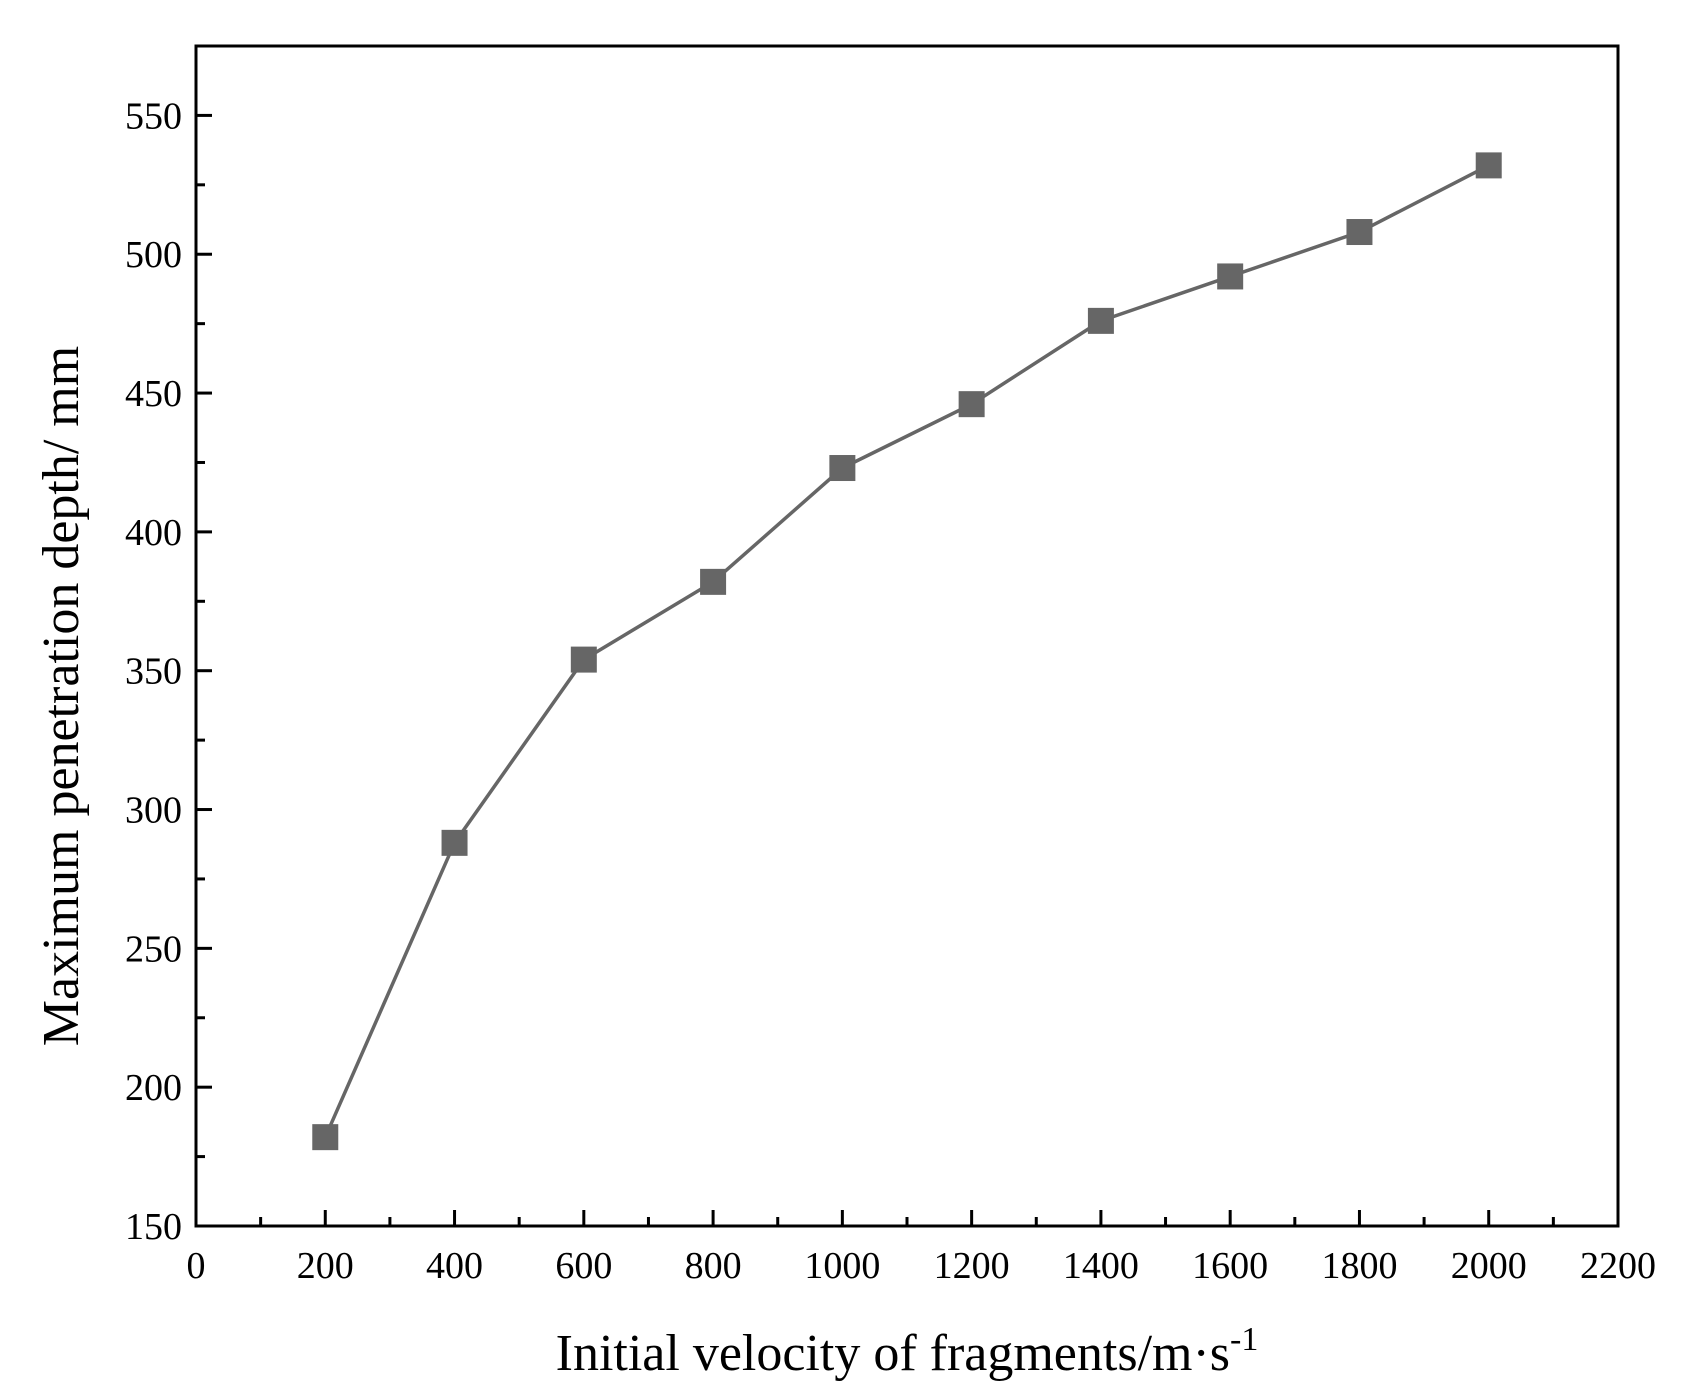  What do you see at coordinates (1230, 1266) in the screenshot?
I see `x-tick-label: 1600` at bounding box center [1230, 1266].